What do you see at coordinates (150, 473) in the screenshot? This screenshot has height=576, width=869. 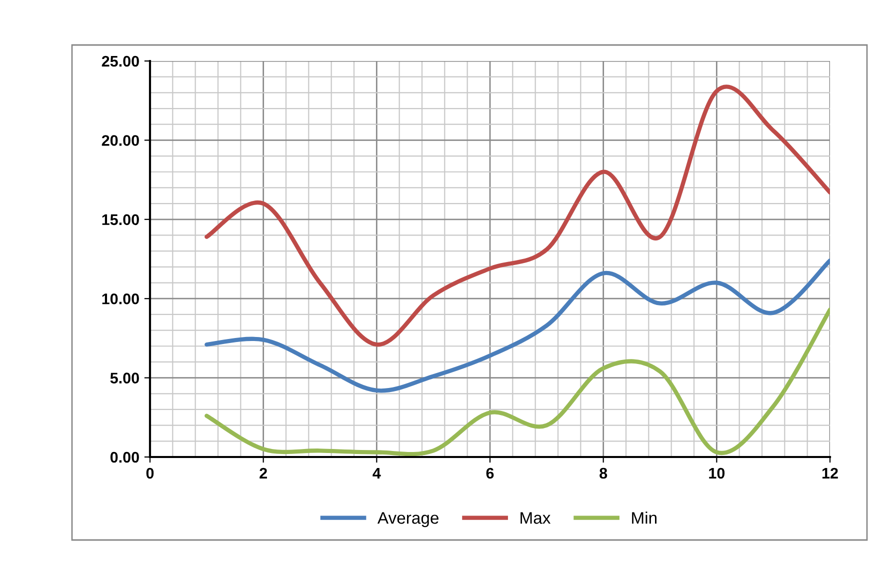 I see `x-tick-label: 0` at bounding box center [150, 473].